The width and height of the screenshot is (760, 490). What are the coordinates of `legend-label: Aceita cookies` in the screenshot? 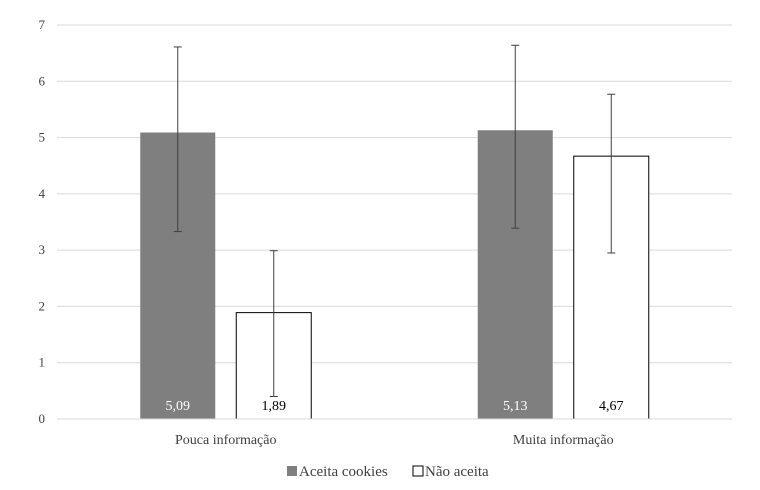 It's located at (343, 472).